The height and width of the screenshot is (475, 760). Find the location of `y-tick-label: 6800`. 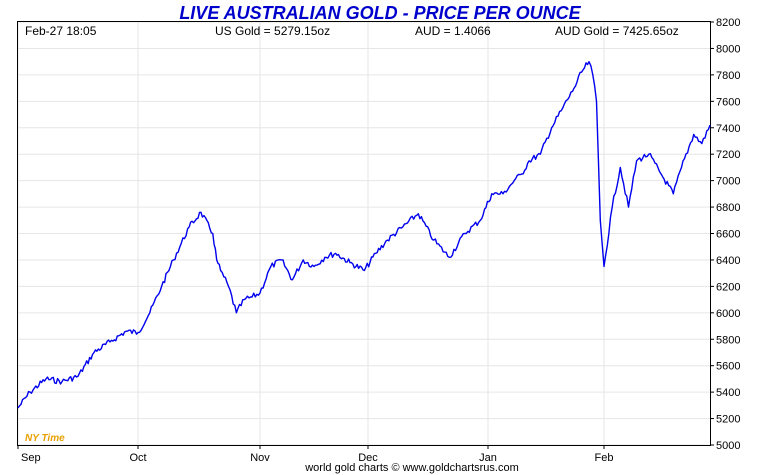

y-tick-label: 6800 is located at coordinates (728, 208).